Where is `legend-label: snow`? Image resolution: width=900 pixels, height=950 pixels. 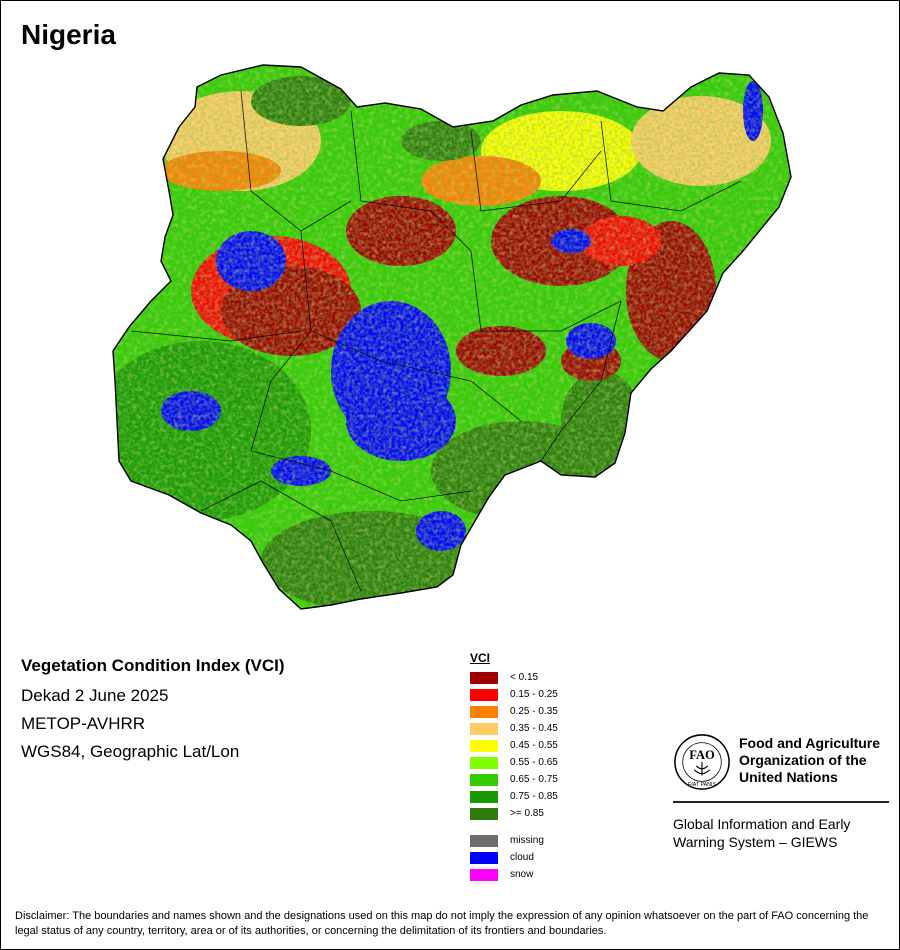 legend-label: snow is located at coordinates (522, 874).